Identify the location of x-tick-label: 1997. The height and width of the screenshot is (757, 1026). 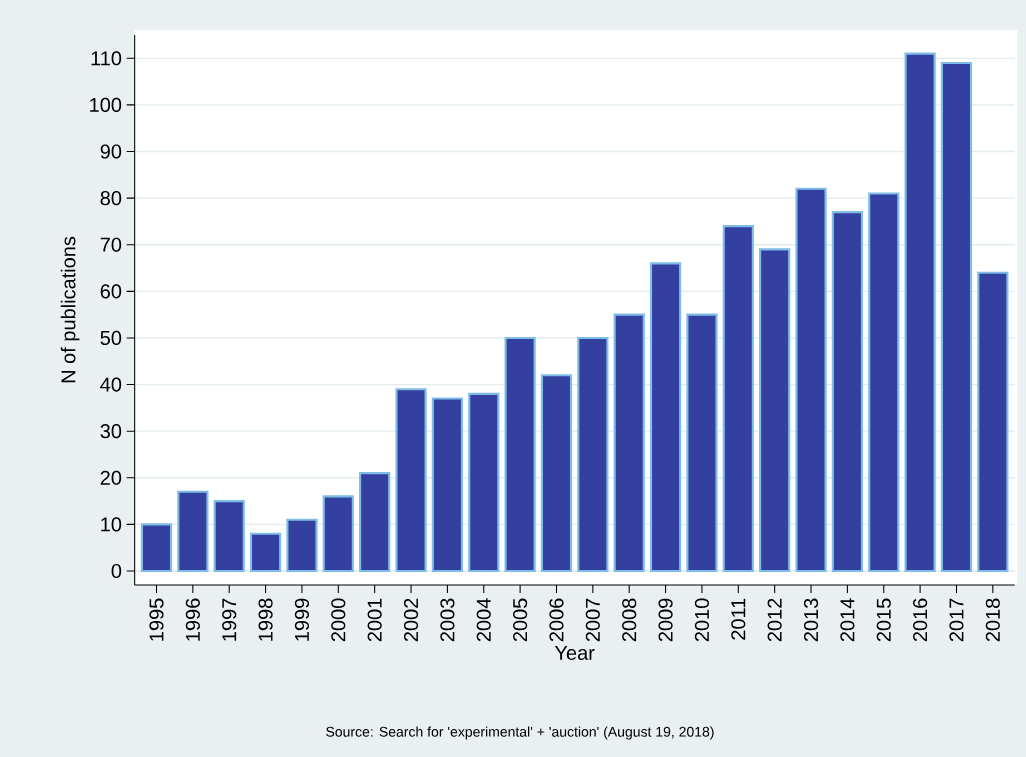
(229, 619).